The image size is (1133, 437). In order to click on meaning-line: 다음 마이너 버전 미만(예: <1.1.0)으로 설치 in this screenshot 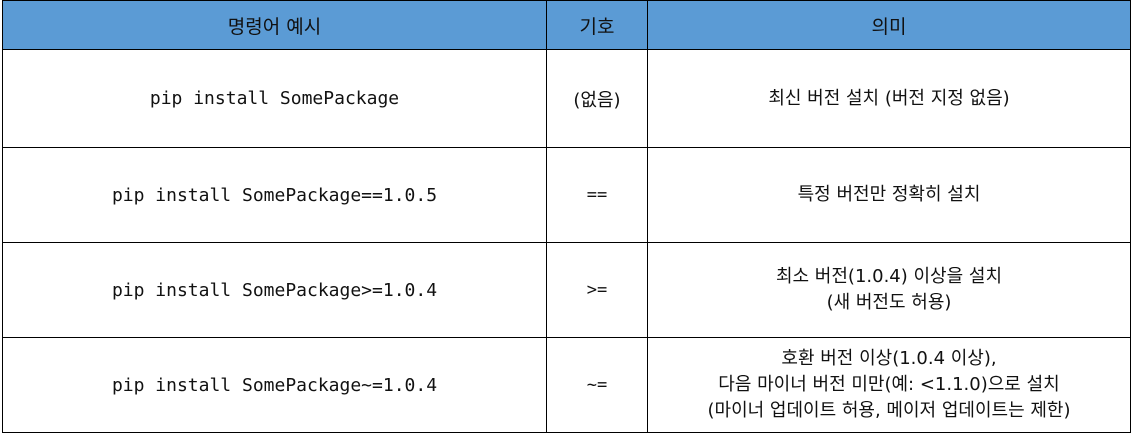, I will do `click(889, 384)`.